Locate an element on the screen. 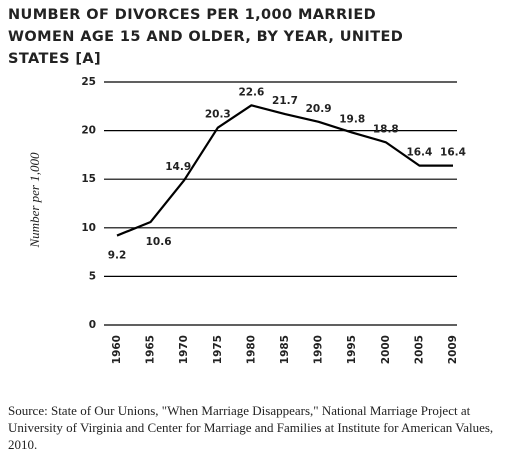 This screenshot has height=457, width=516. data-label: 10.6 is located at coordinates (159, 242).